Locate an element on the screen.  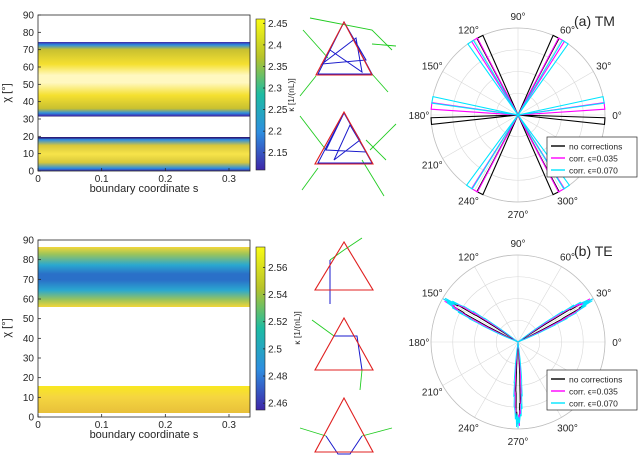
x-axis-label: boundary coordinate s is located at coordinates (144, 435).